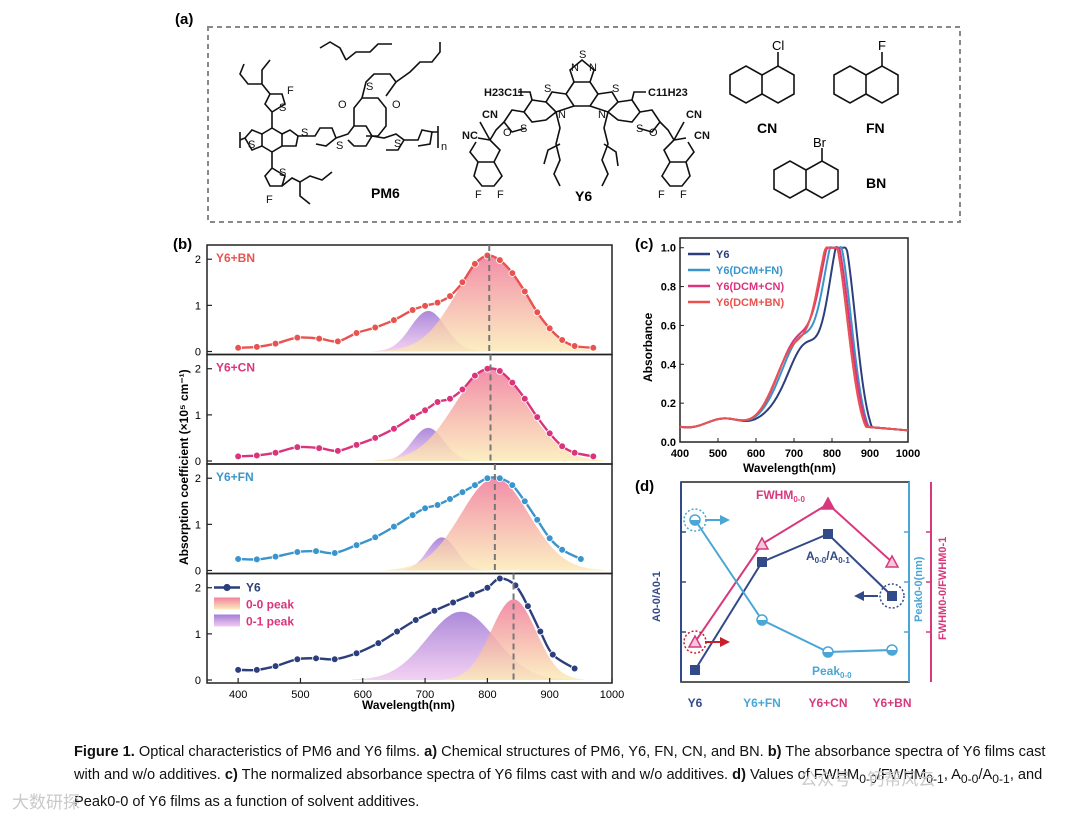 Image resolution: width=1080 pixels, height=818 pixels. I want to click on y-tick-label: 0, so click(198, 462).